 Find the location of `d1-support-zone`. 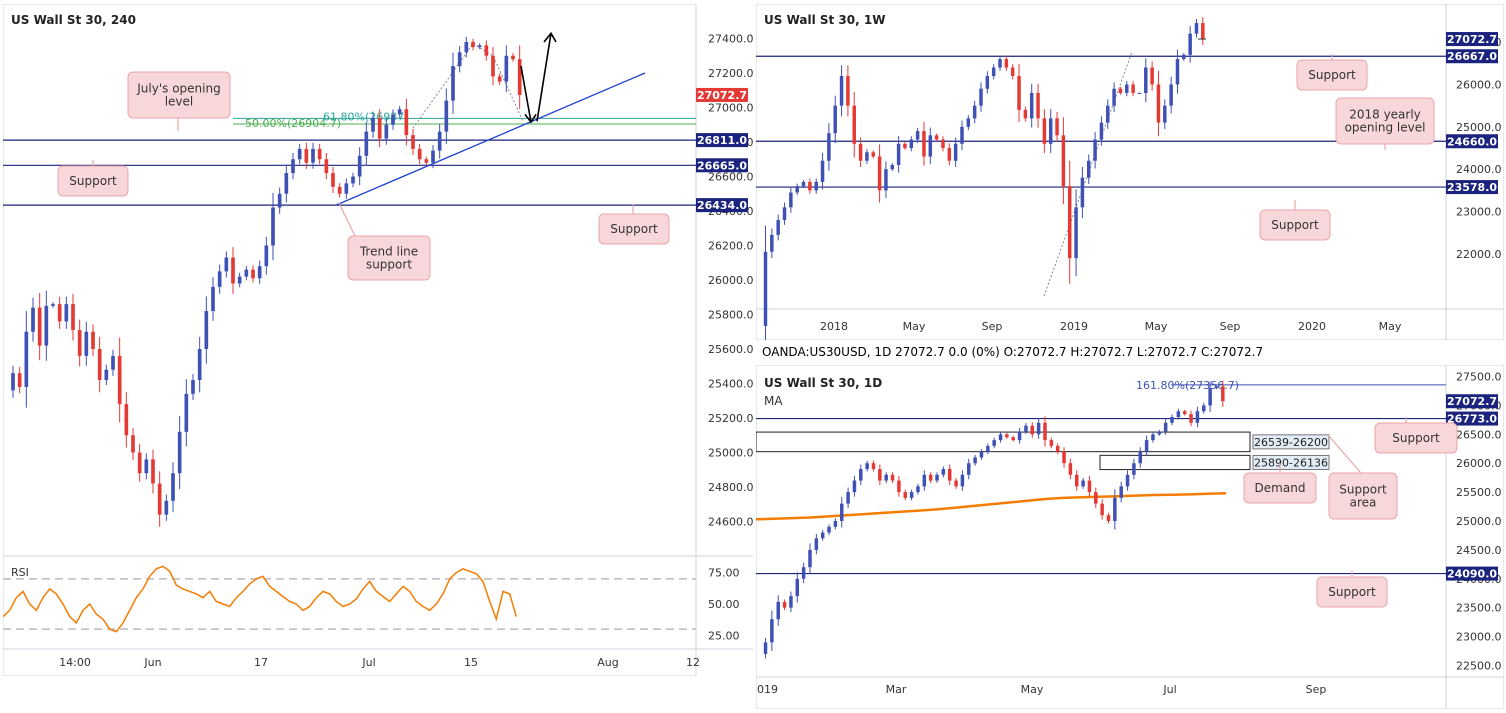

d1-support-zone is located at coordinates (1003, 442).